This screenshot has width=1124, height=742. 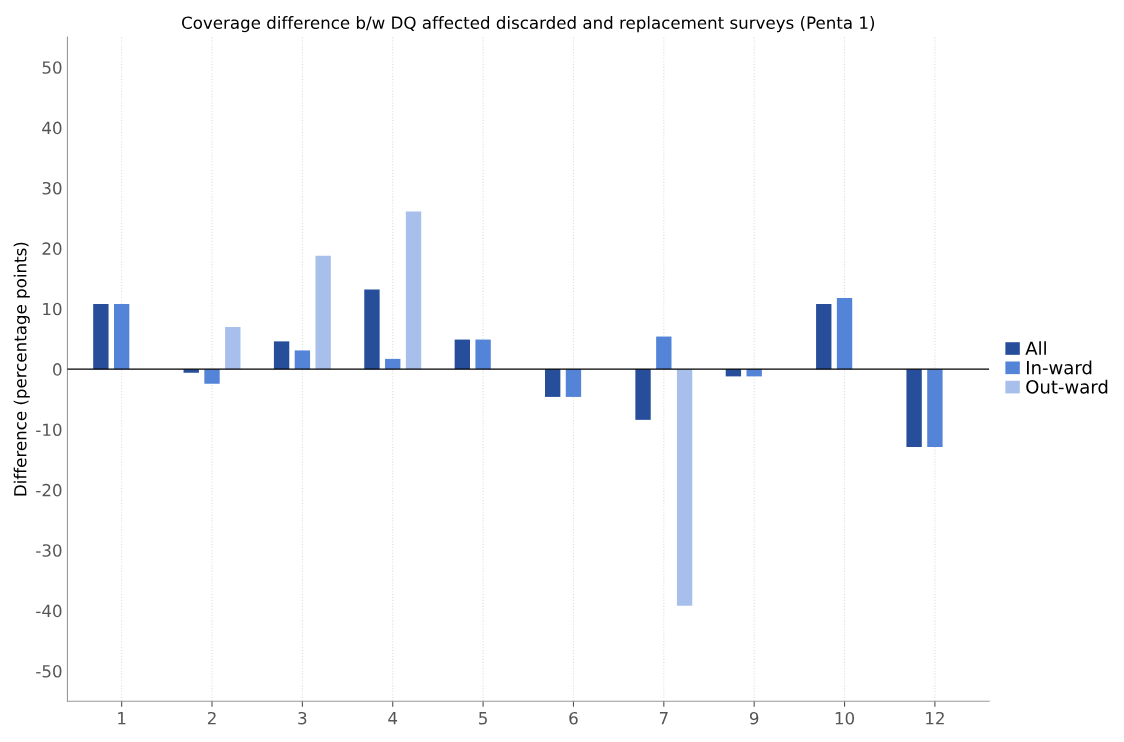 What do you see at coordinates (393, 718) in the screenshot?
I see `x-tick-label: 4` at bounding box center [393, 718].